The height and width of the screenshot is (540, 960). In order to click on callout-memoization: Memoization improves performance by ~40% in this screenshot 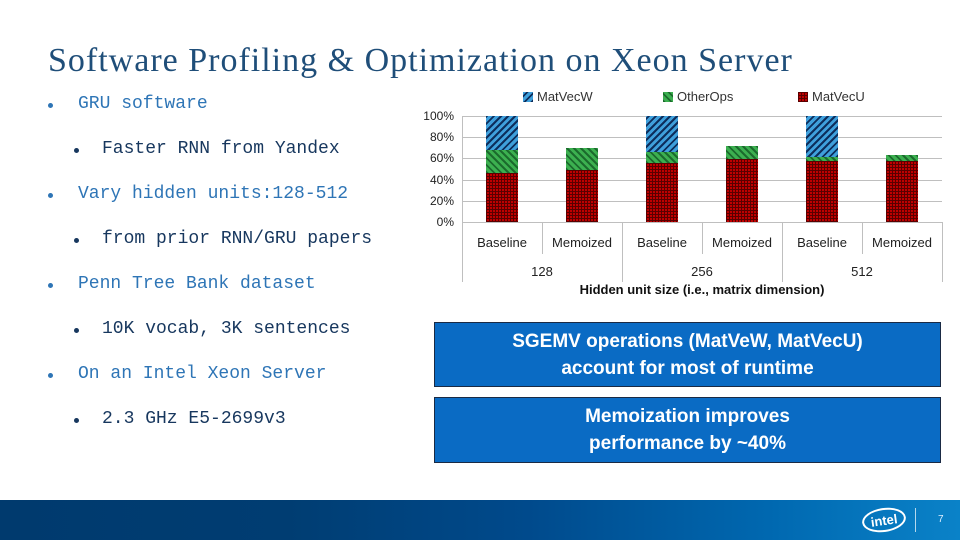, I will do `click(687, 430)`.